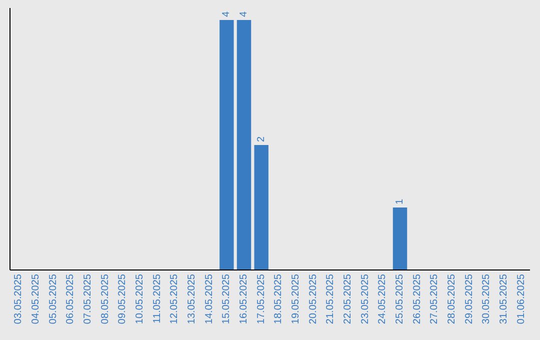  What do you see at coordinates (70, 299) in the screenshot?
I see `x-tick-label: 06.05.2025` at bounding box center [70, 299].